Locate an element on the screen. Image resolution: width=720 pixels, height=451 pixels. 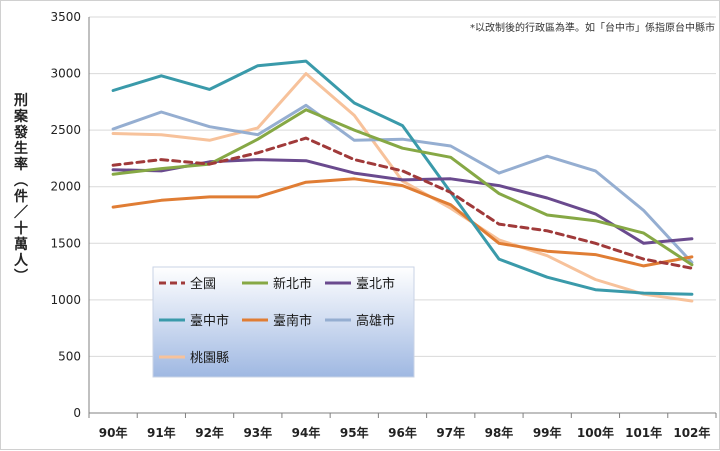
y-tick-label: 2500 is located at coordinates (65, 130).